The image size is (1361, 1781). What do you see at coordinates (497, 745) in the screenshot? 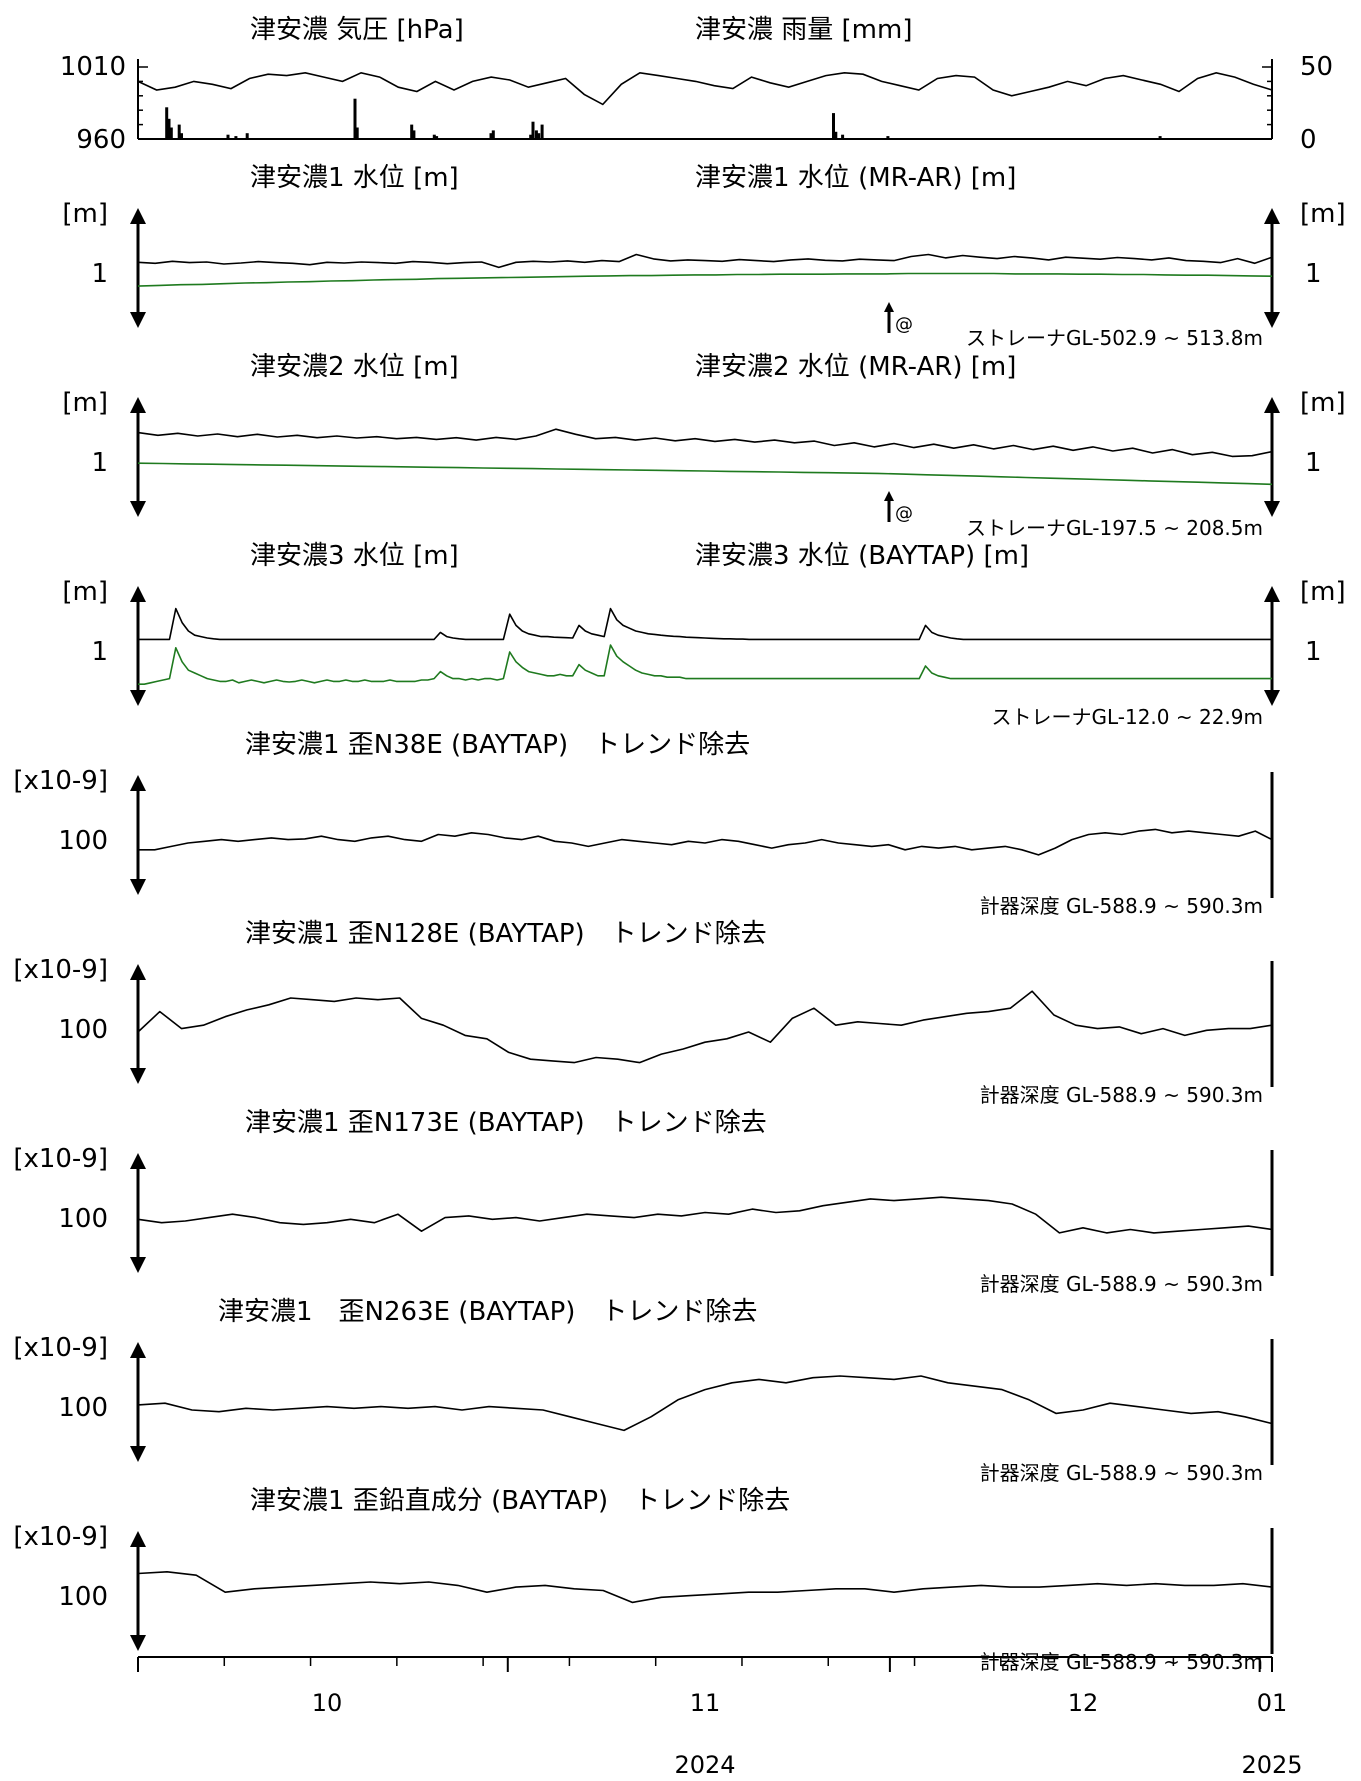
I see `panel-title: 津安濃1 歪N38E (BAYTAP) トレンド除去` at bounding box center [497, 745].